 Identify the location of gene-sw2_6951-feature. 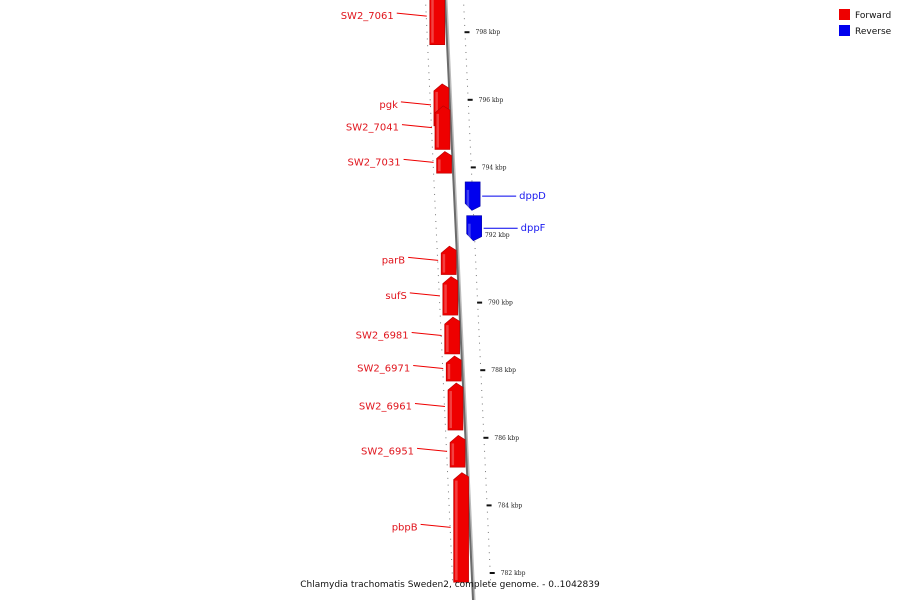
(457, 451).